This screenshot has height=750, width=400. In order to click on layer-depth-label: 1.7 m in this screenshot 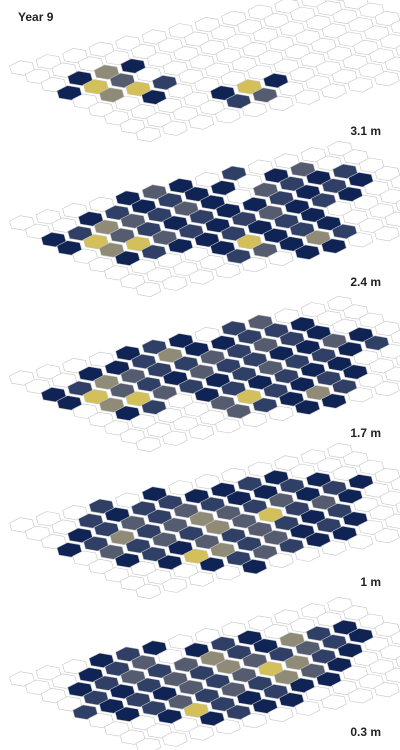, I will do `click(365, 433)`.